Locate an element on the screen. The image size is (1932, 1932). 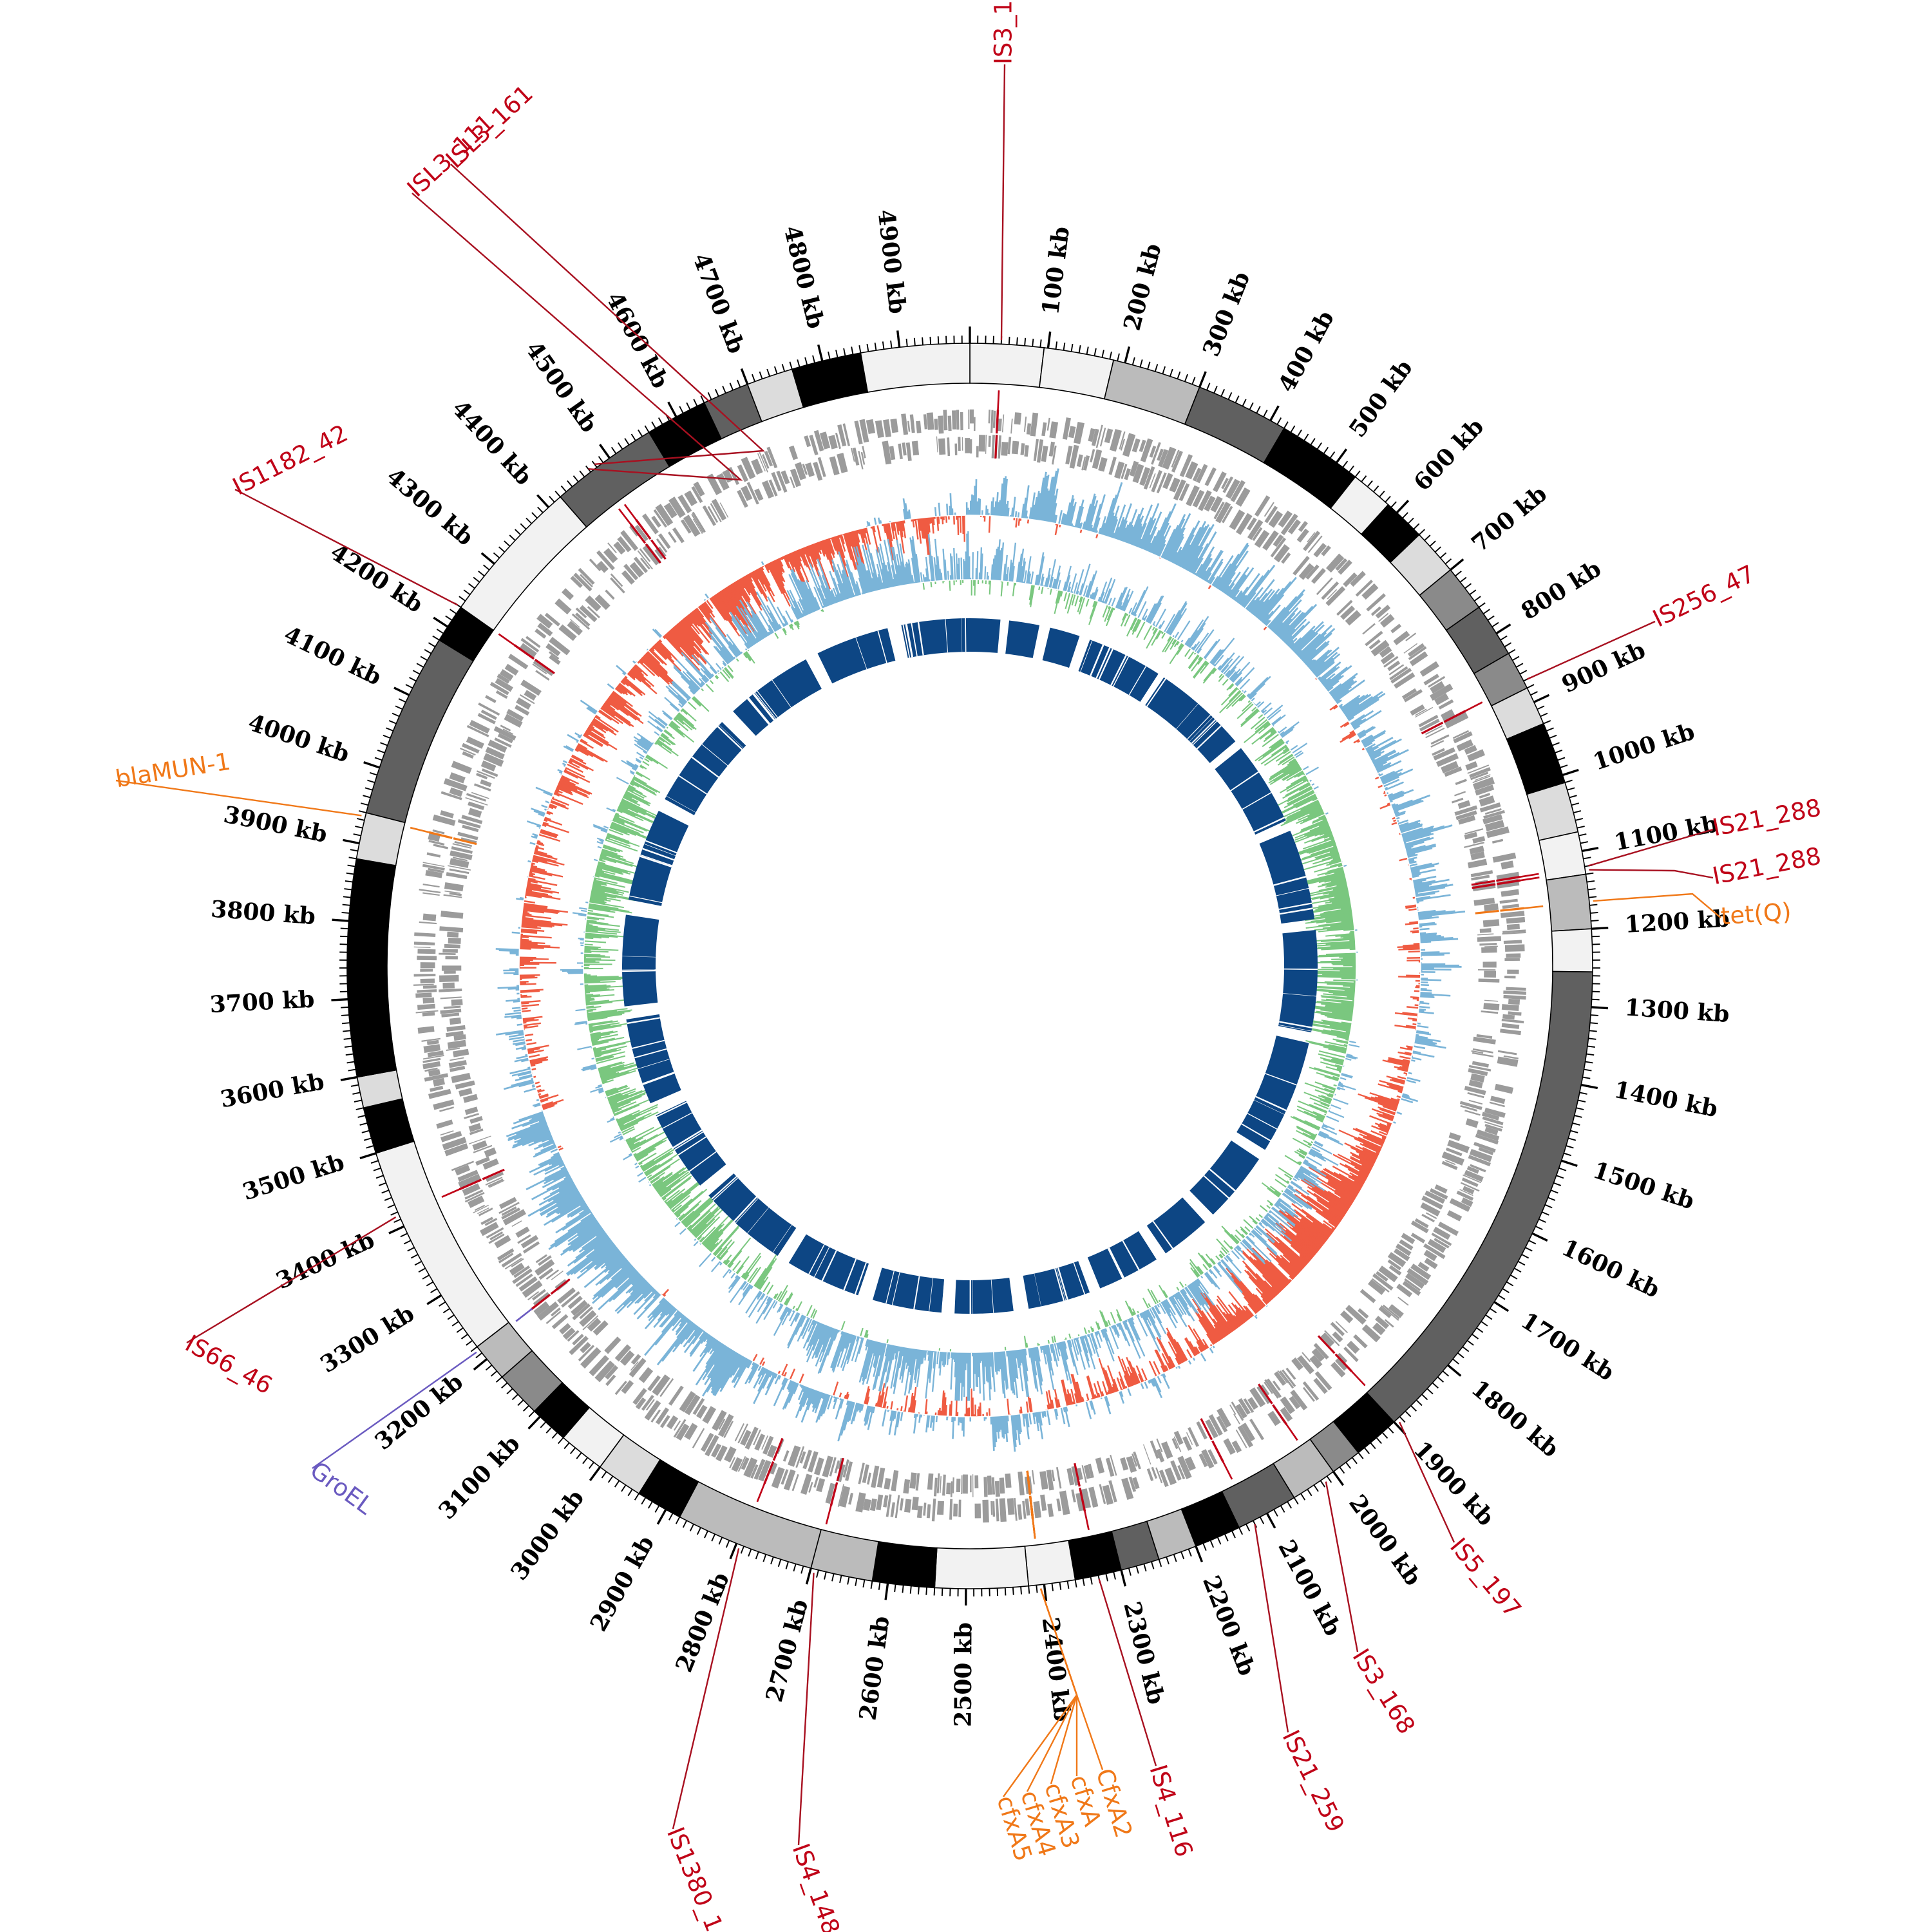
axis-tick-label: 1600 kb is located at coordinates (1611, 1268).